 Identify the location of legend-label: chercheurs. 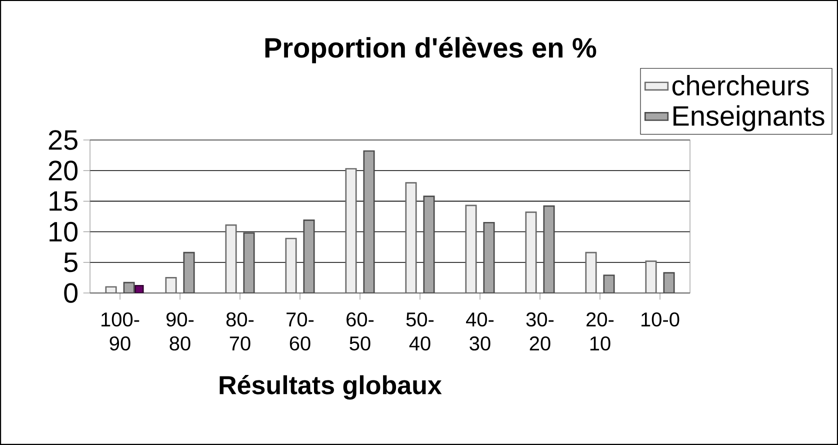
(740, 85).